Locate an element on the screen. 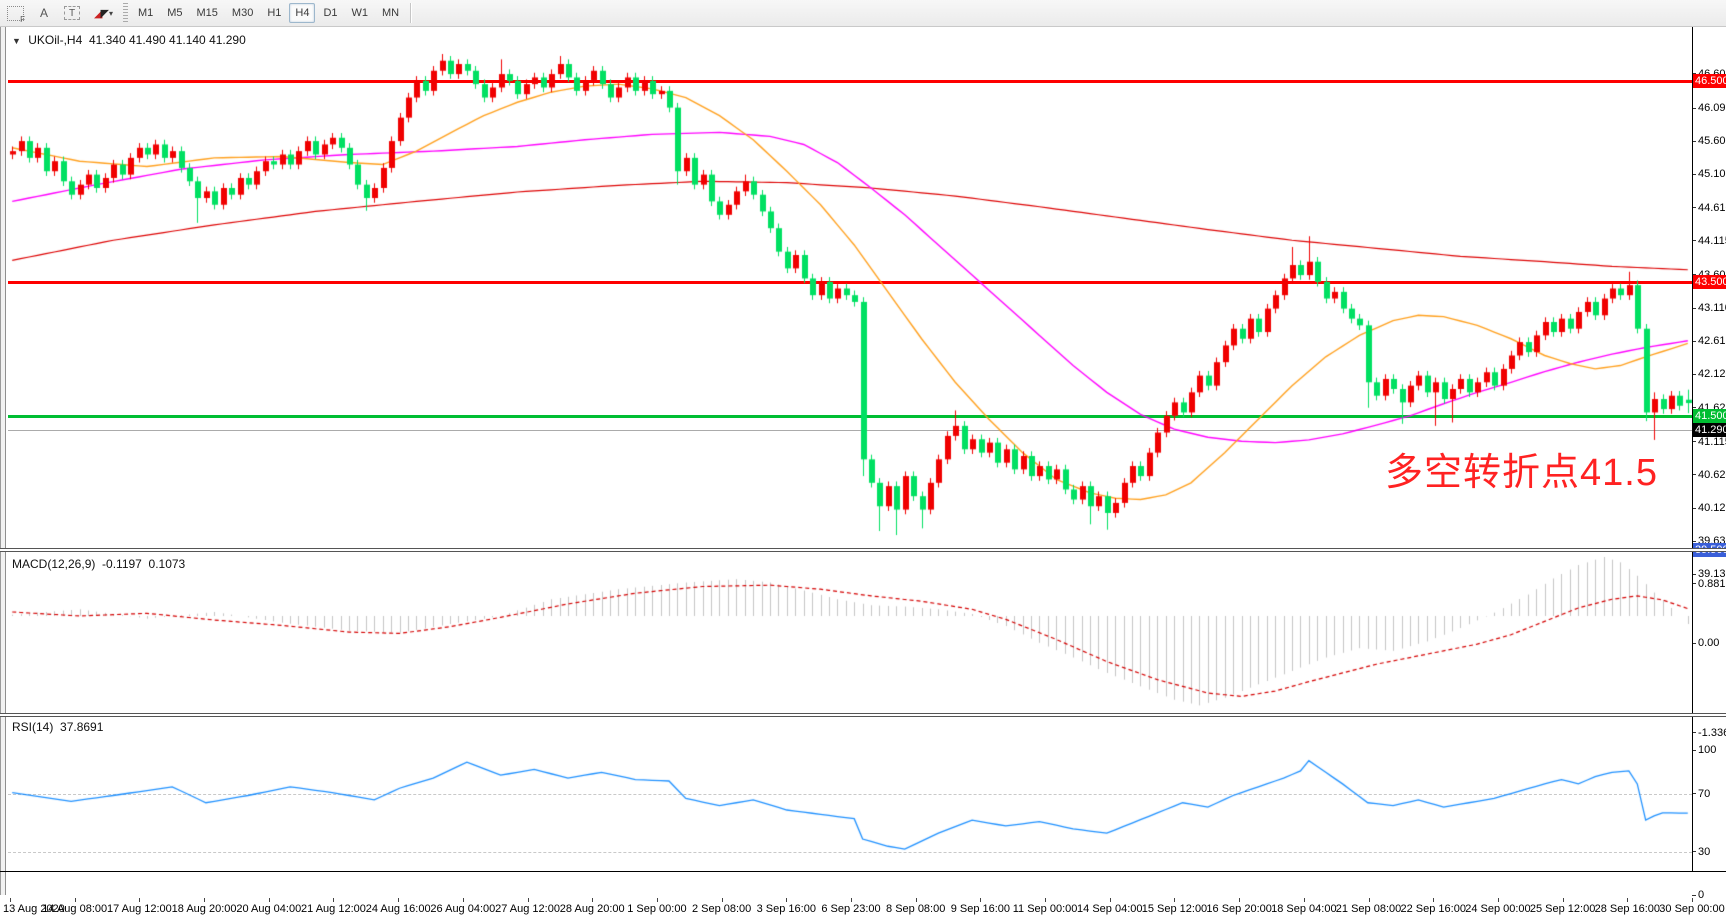  price-axis-line is located at coordinates (1692, 449).